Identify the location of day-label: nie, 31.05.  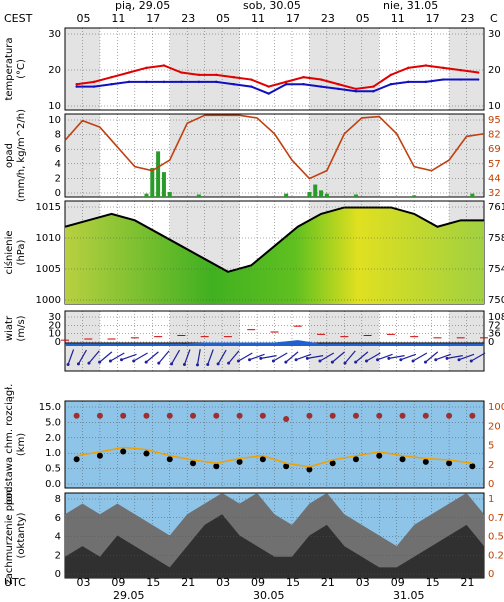
(410, 6).